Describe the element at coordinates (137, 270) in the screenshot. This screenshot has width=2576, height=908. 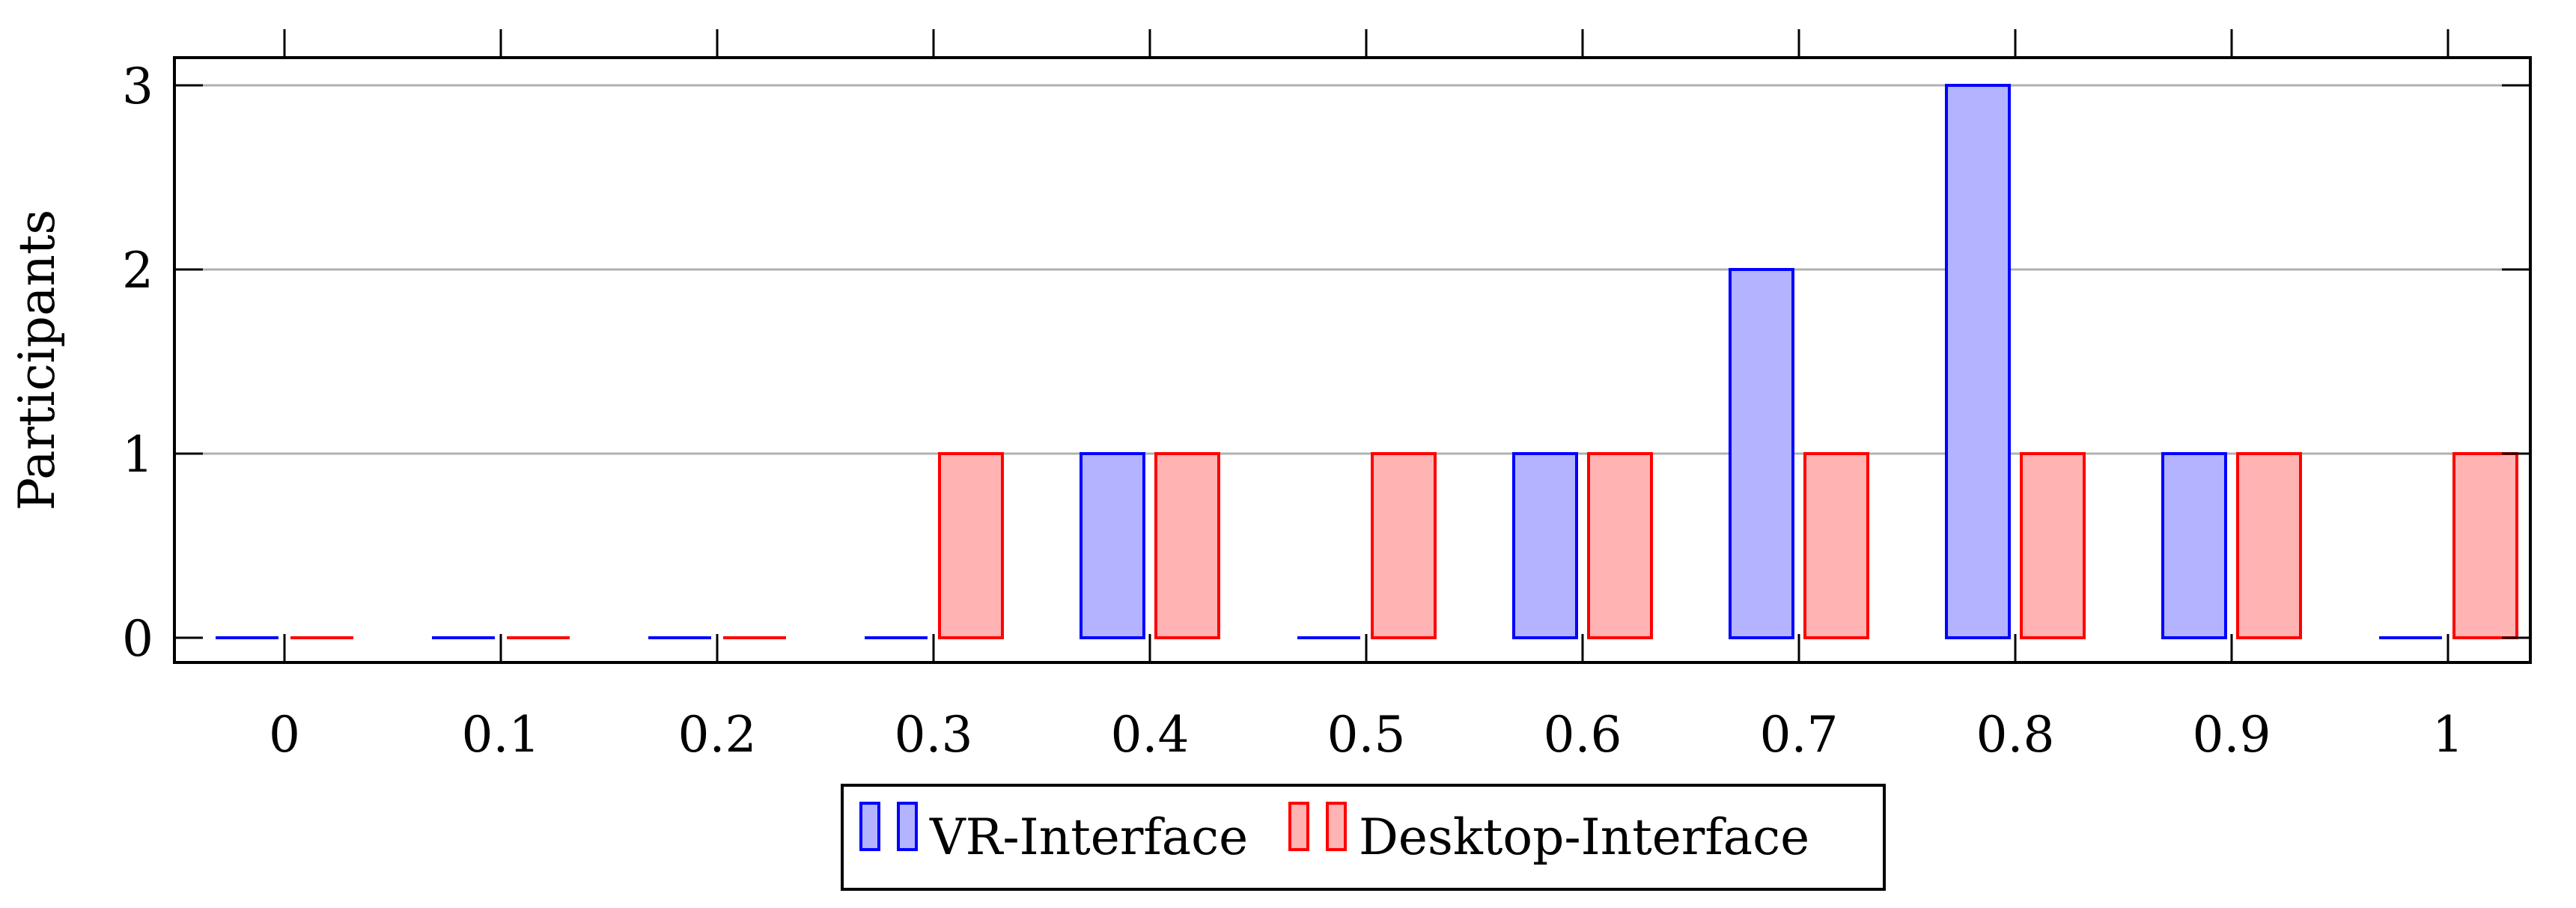
I see `y-tick-label: 2` at that location.